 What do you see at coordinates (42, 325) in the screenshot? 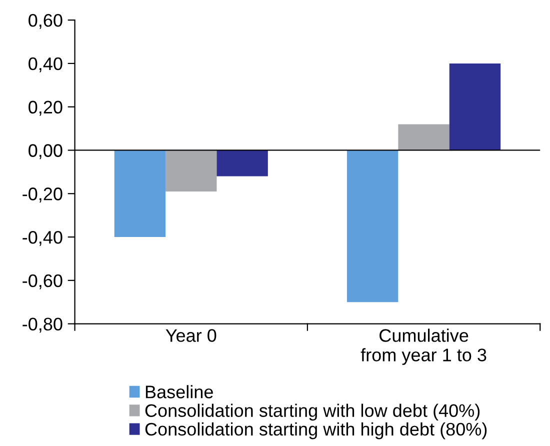
I see `y-tick-label: -0,80` at bounding box center [42, 325].